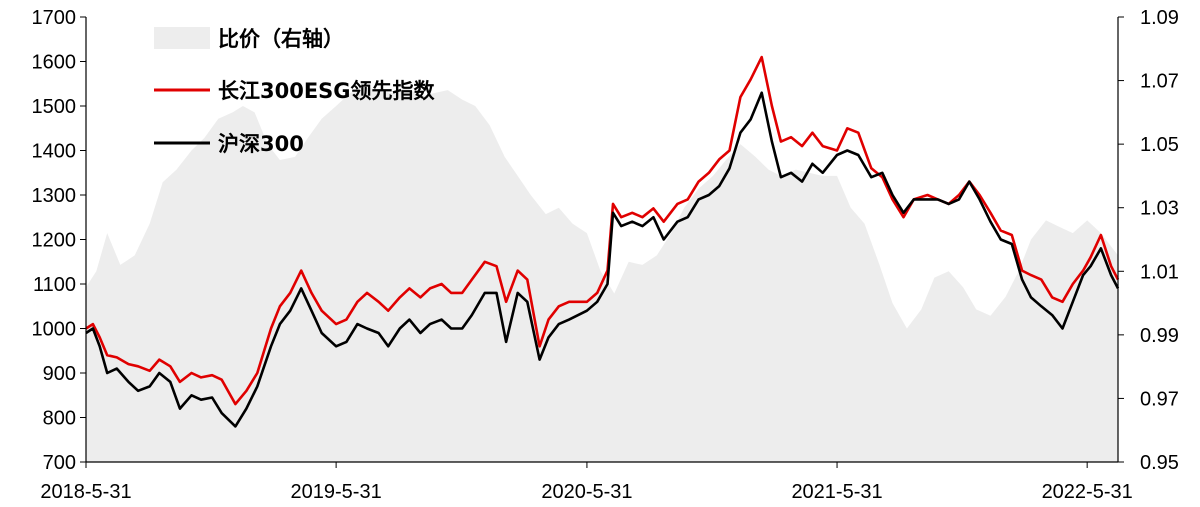 This screenshot has width=1200, height=507. What do you see at coordinates (586, 492) in the screenshot?
I see `x-tick-label: 2020-5-31` at bounding box center [586, 492].